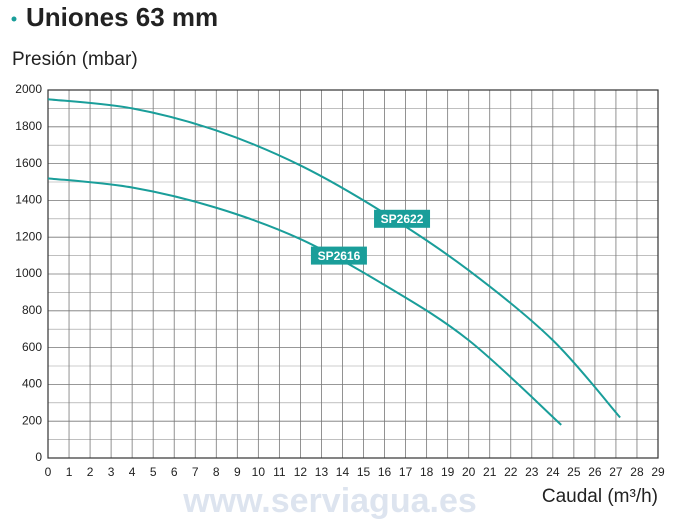 This screenshot has height=521, width=685. Describe the element at coordinates (364, 472) in the screenshot. I see `x-tick-label: 15` at that location.